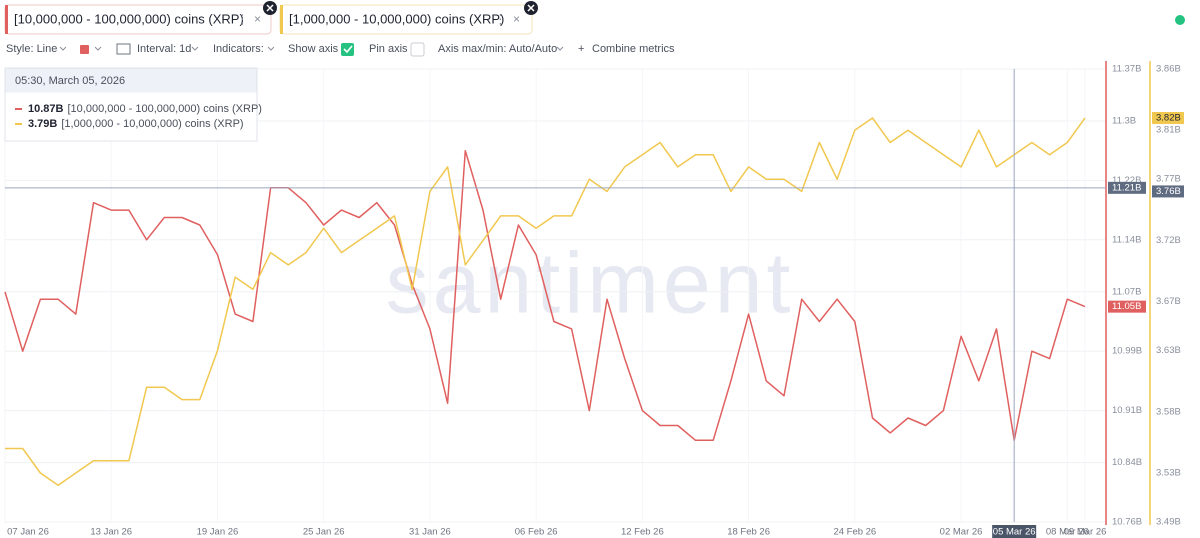 The width and height of the screenshot is (1200, 538). What do you see at coordinates (313, 49) in the screenshot?
I see `show-axis-label: Show axis` at bounding box center [313, 49].